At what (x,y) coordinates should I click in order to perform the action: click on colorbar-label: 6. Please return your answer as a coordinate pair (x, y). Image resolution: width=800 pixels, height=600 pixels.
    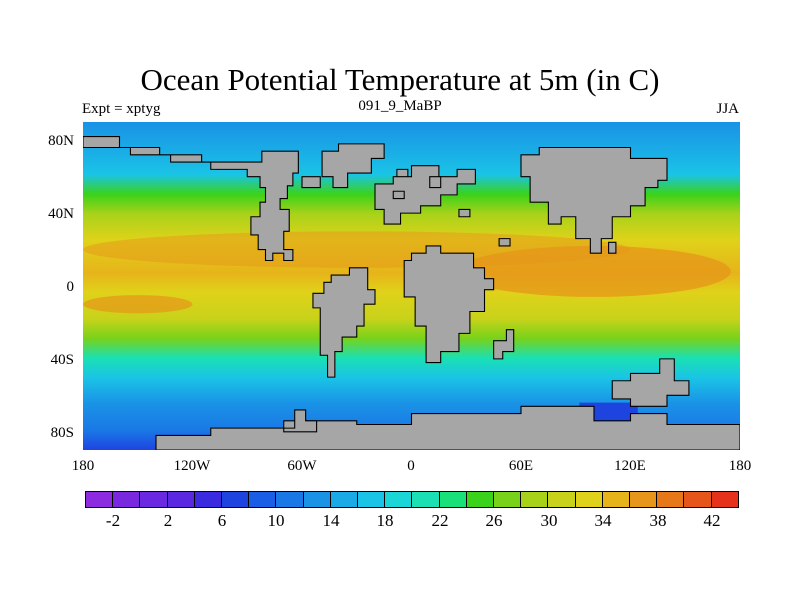
    Looking at the image, I should click on (222, 520).